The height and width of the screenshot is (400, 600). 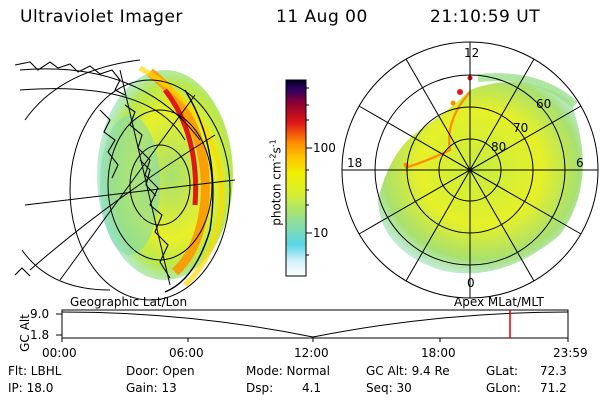 I want to click on color-scale-label: photon cm-2s-1, so click(x=276, y=182).